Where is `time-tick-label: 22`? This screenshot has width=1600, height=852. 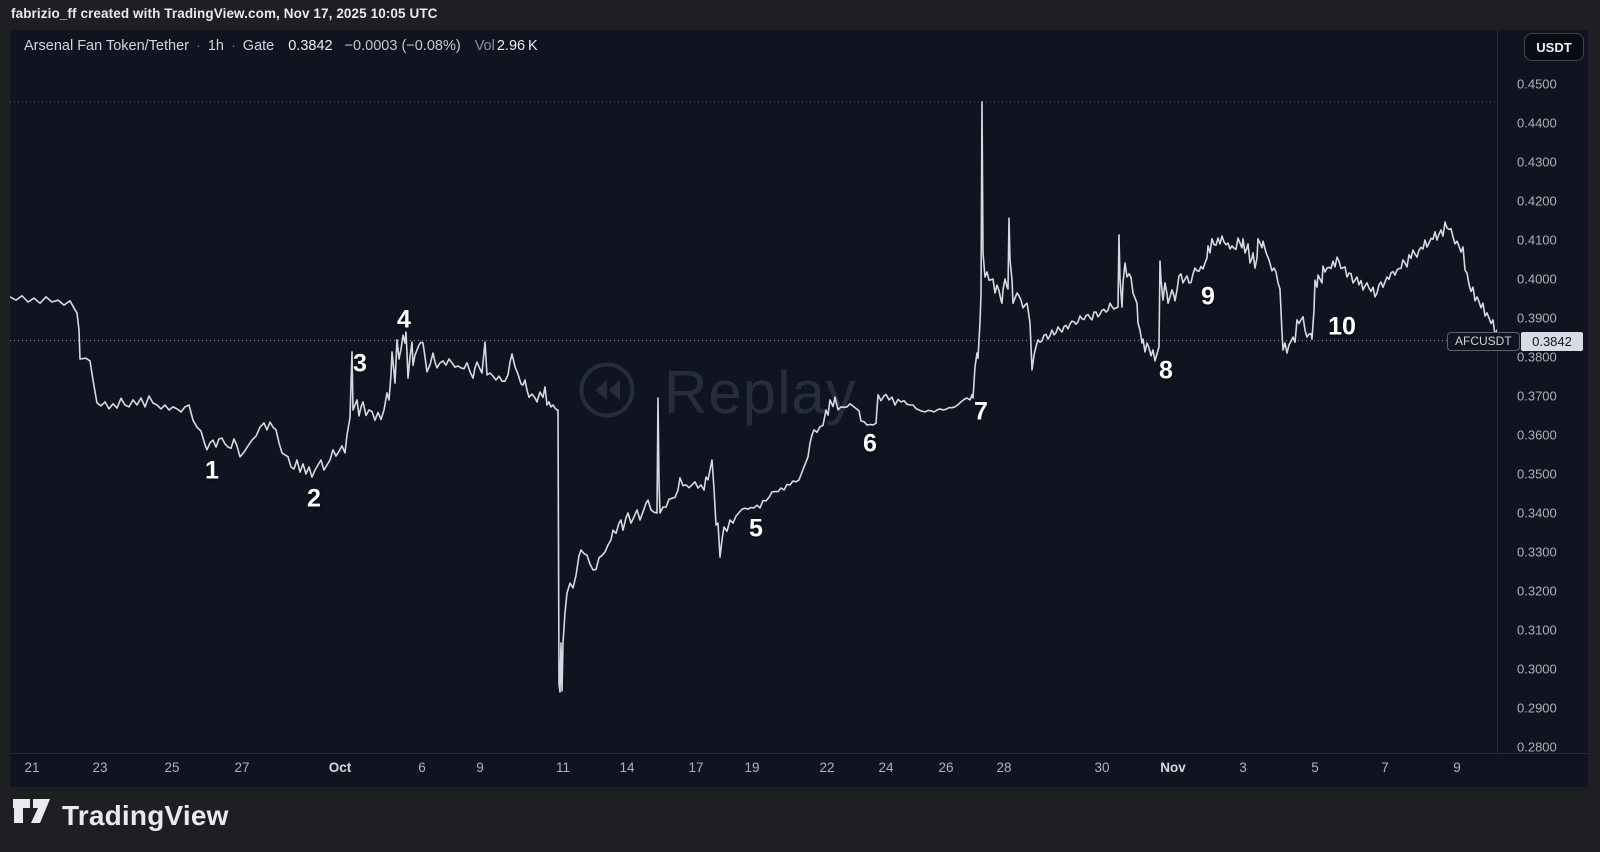 time-tick-label: 22 is located at coordinates (827, 767).